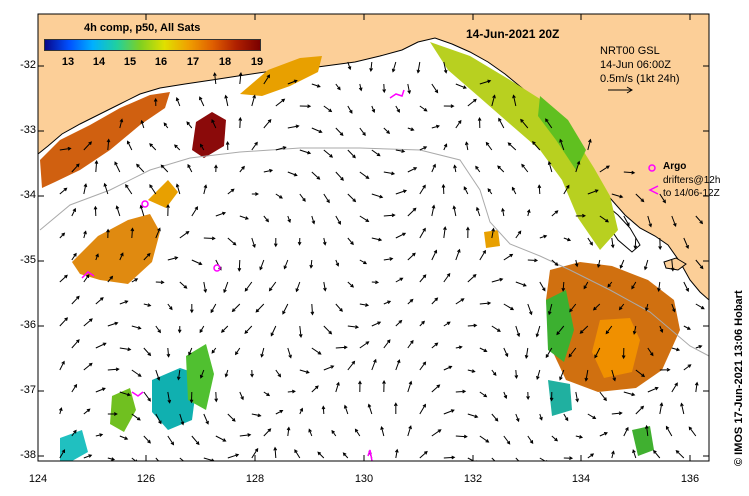 The width and height of the screenshot is (749, 496). Describe the element at coordinates (28, 65) in the screenshot. I see `latitude-tick-label: -32` at that location.